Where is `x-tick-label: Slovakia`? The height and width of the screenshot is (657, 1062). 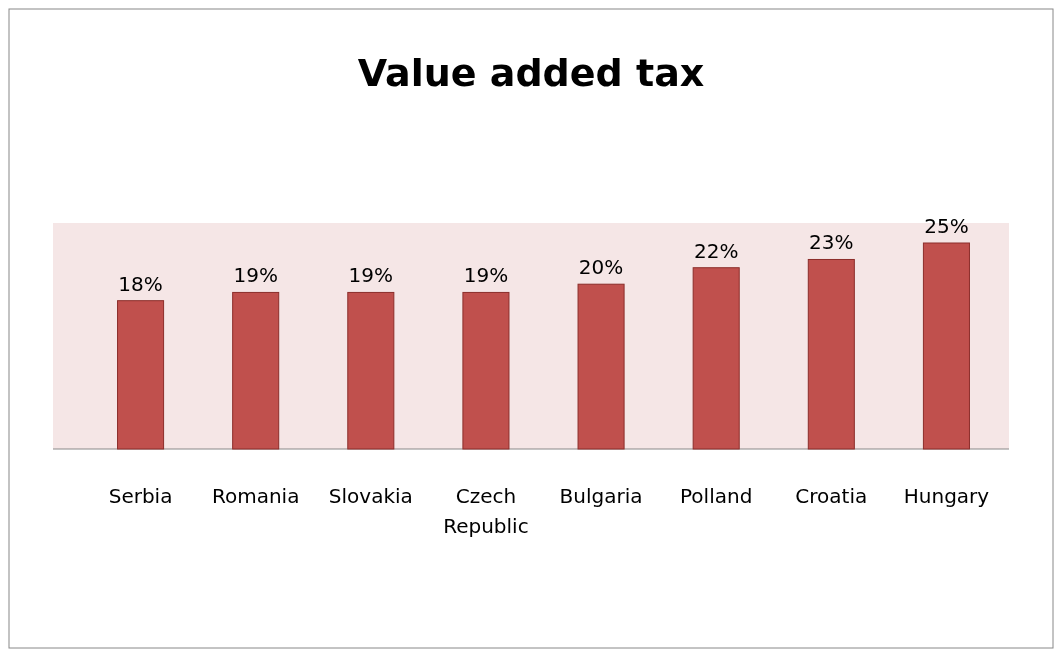
x-tick-label: Slovakia is located at coordinates (370, 496).